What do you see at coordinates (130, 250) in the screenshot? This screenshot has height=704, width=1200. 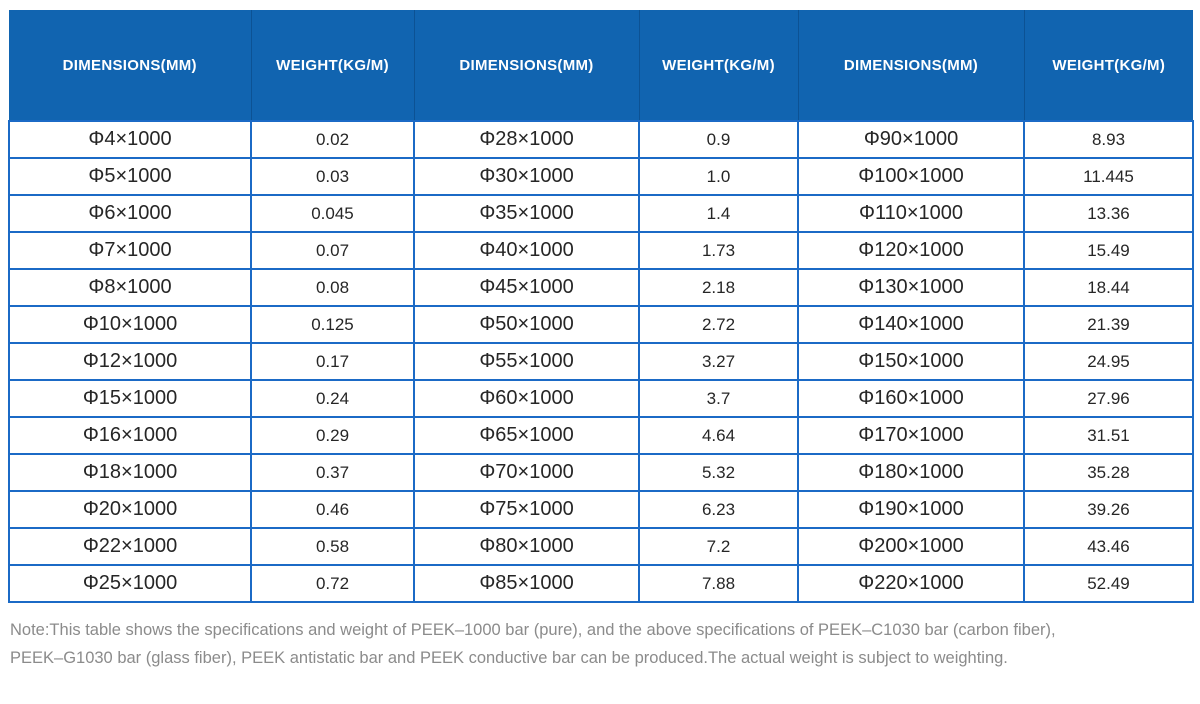 I see `dimension-cell: Φ7×1000` at bounding box center [130, 250].